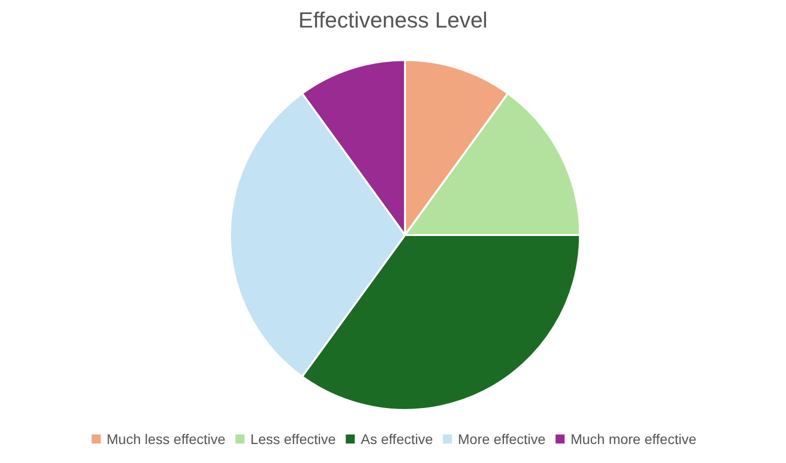  Describe the element at coordinates (166, 439) in the screenshot. I see `legend-label: Much less effective` at that location.